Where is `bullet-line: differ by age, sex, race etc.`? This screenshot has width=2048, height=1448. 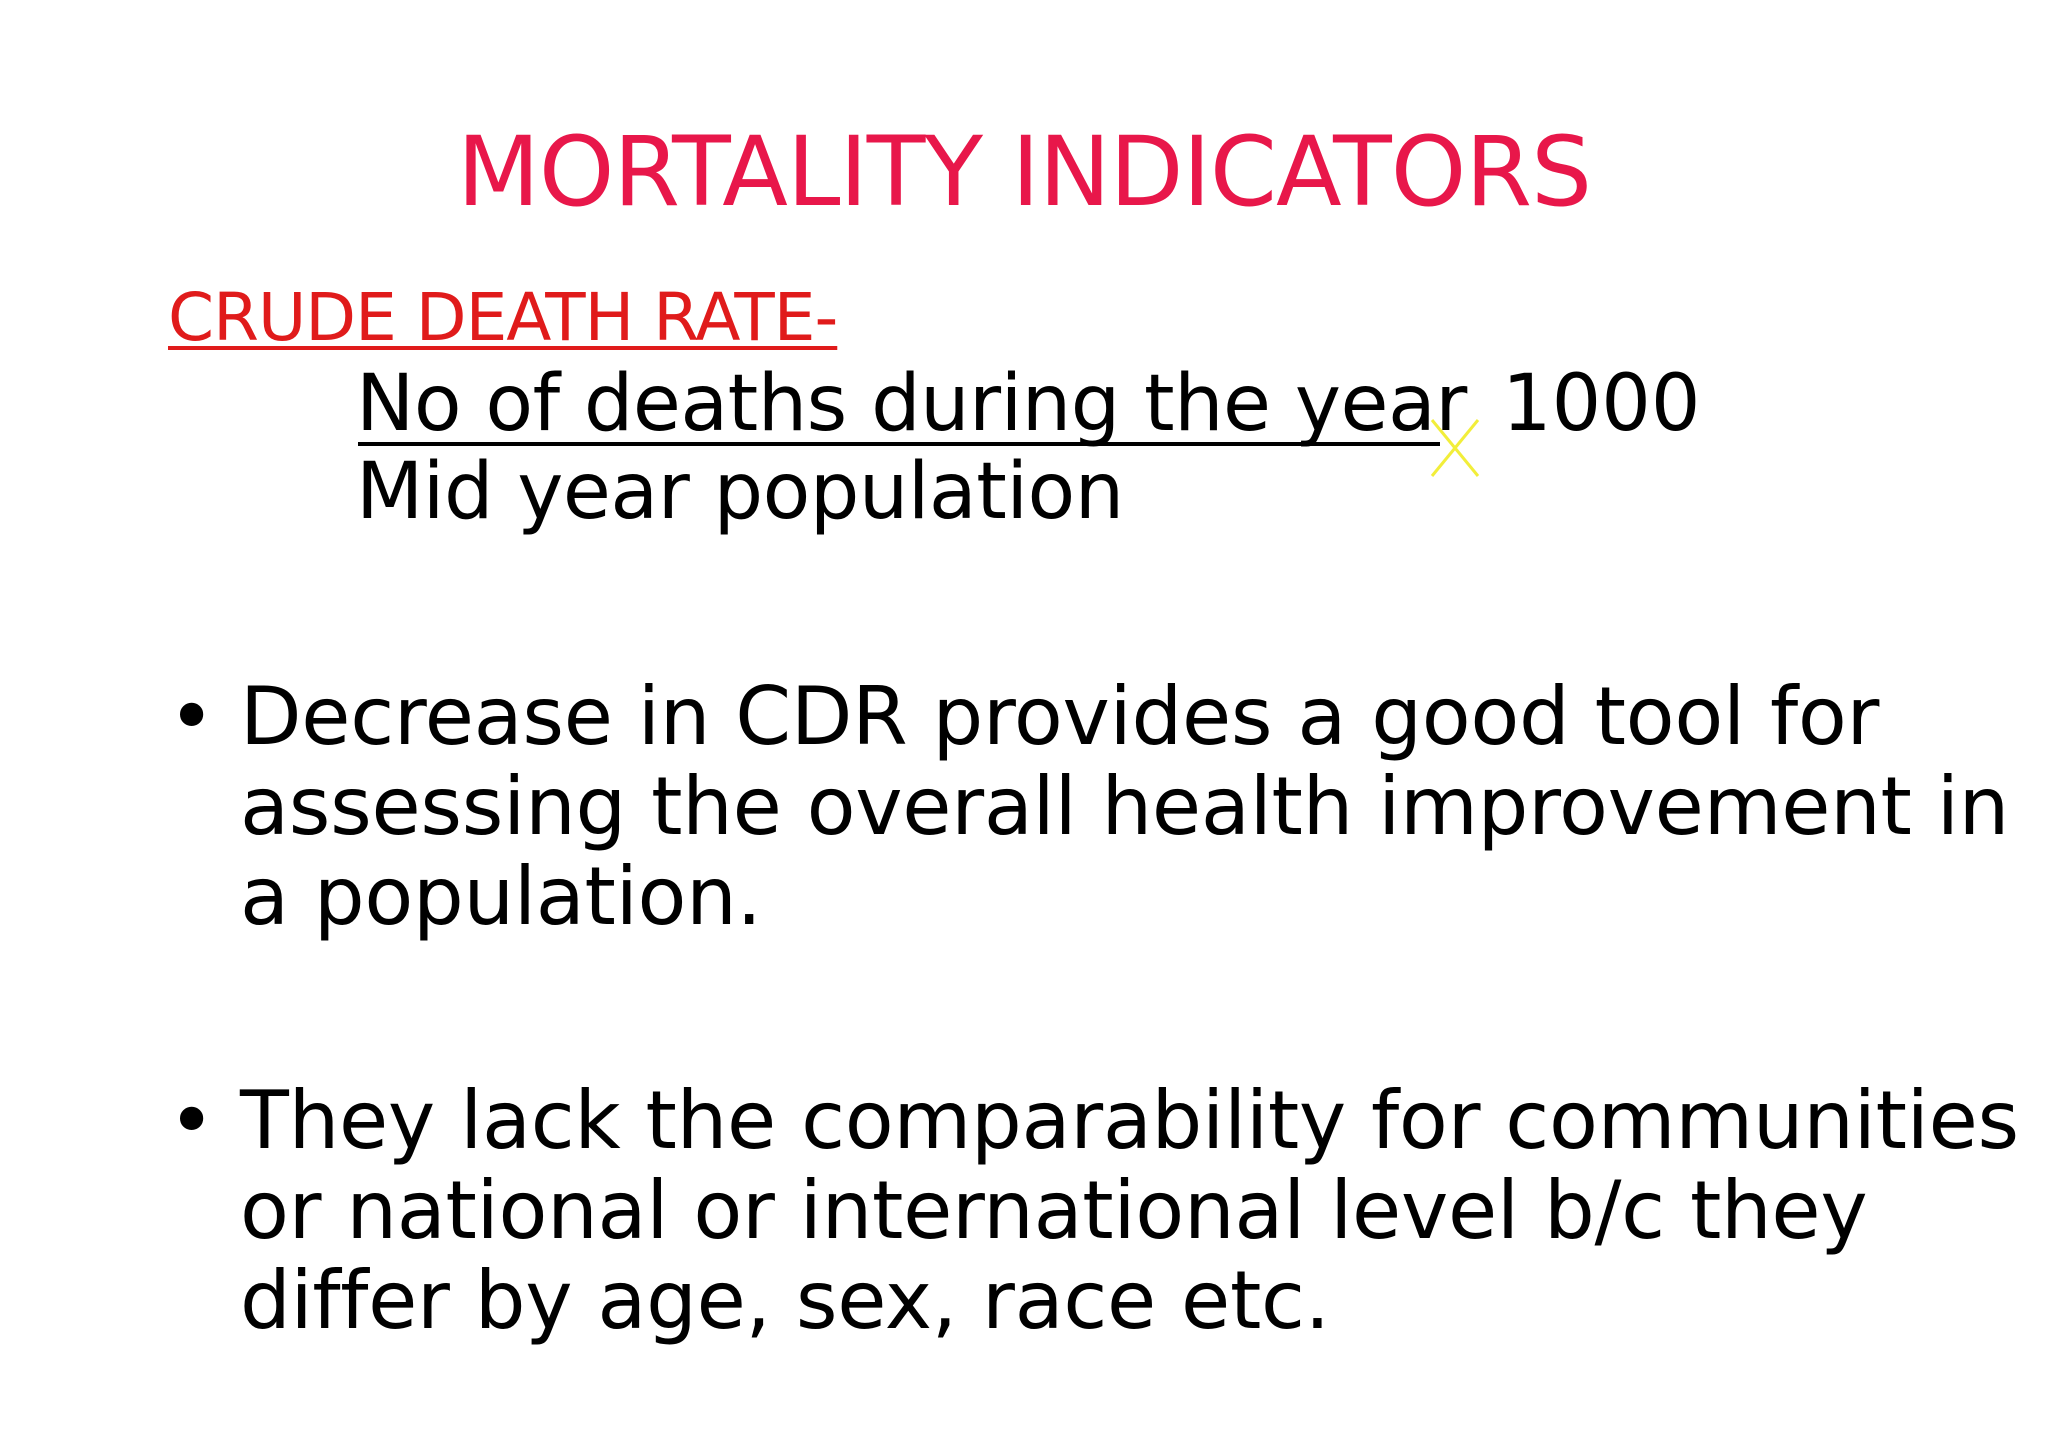
bullet-line: differ by age, sex, race etc. is located at coordinates (785, 1300).